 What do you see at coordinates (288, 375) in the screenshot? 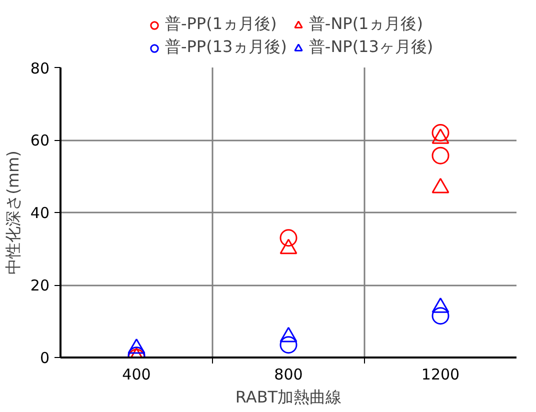
I see `x-tick-label: 800` at bounding box center [288, 375].